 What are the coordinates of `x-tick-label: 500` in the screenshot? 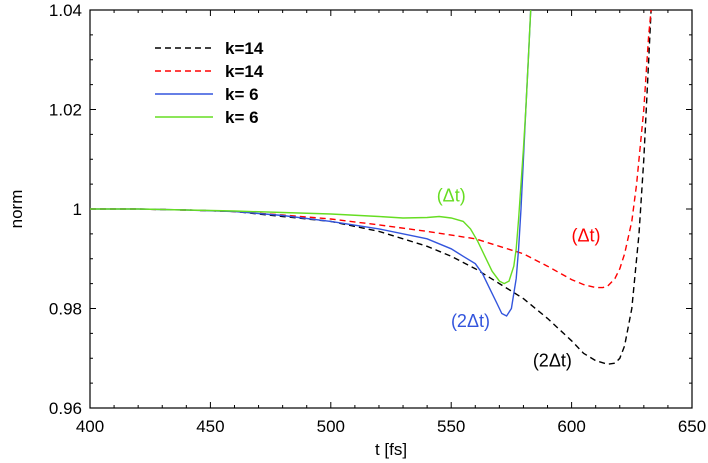 It's located at (331, 426).